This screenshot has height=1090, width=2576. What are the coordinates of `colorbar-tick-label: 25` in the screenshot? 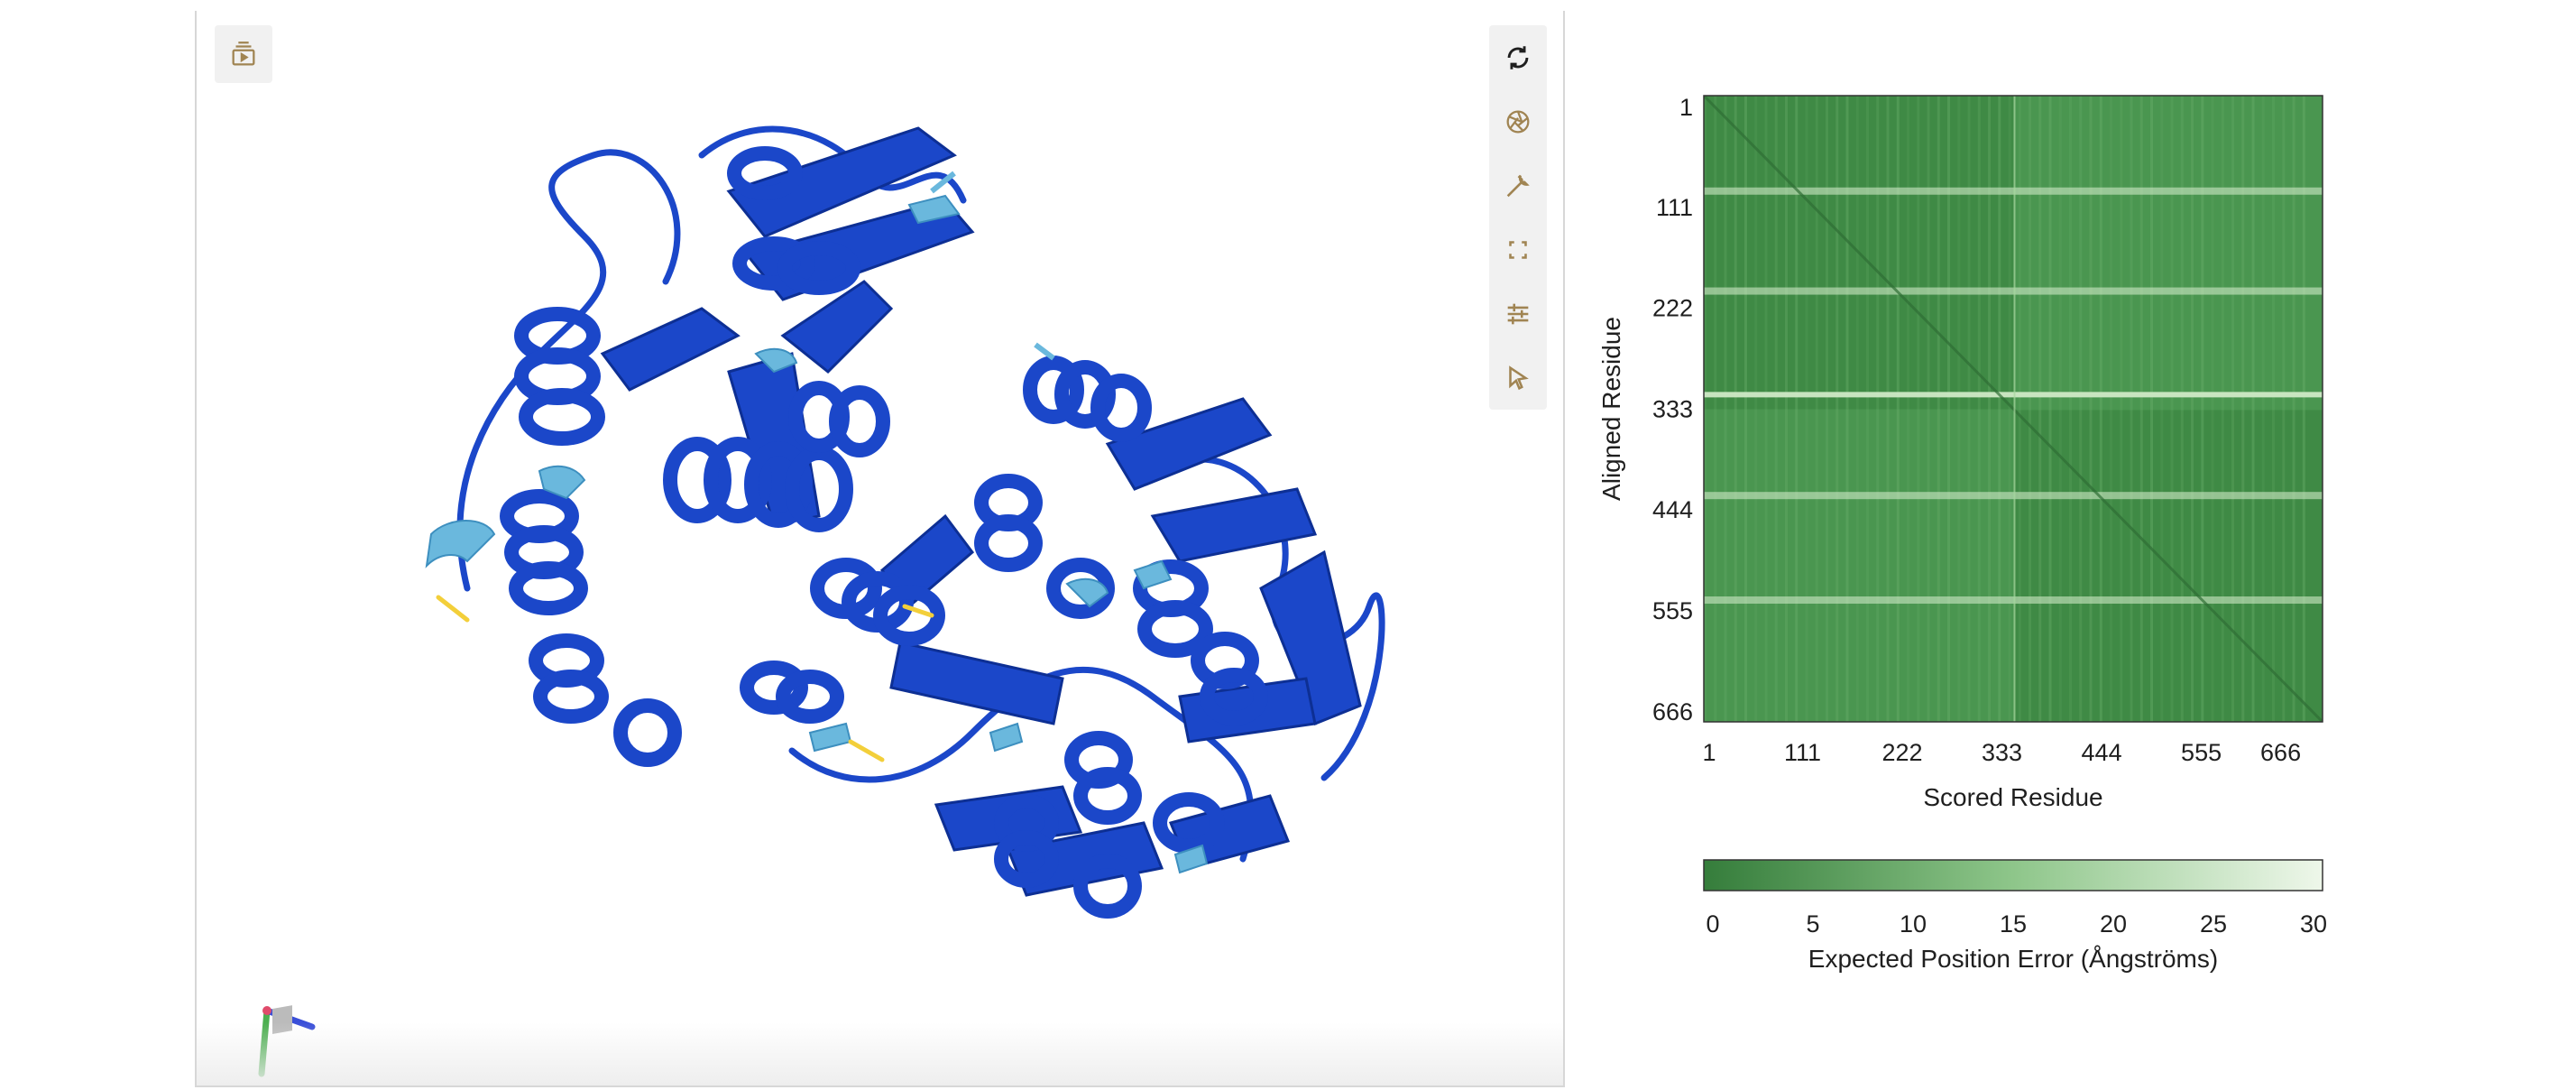 It's located at (2213, 924).